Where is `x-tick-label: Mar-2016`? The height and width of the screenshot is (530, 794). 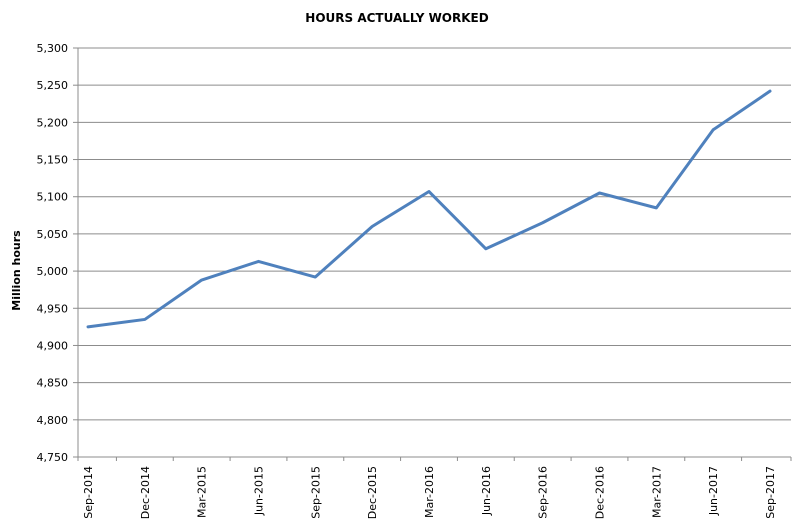 x-tick-label: Mar-2016 is located at coordinates (429, 492).